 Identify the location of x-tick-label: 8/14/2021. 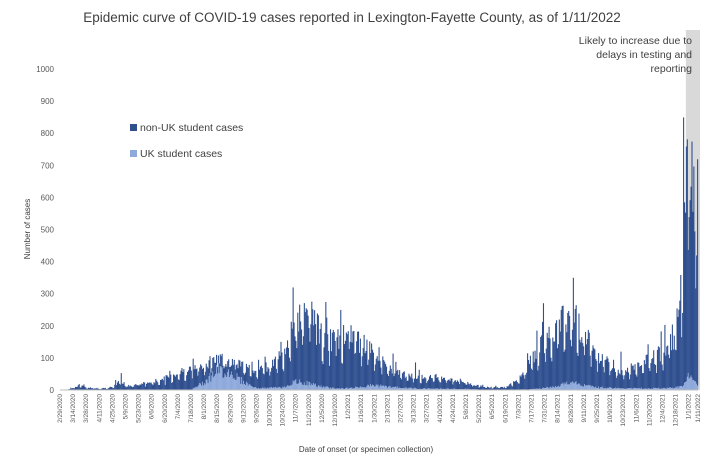
(558, 408).